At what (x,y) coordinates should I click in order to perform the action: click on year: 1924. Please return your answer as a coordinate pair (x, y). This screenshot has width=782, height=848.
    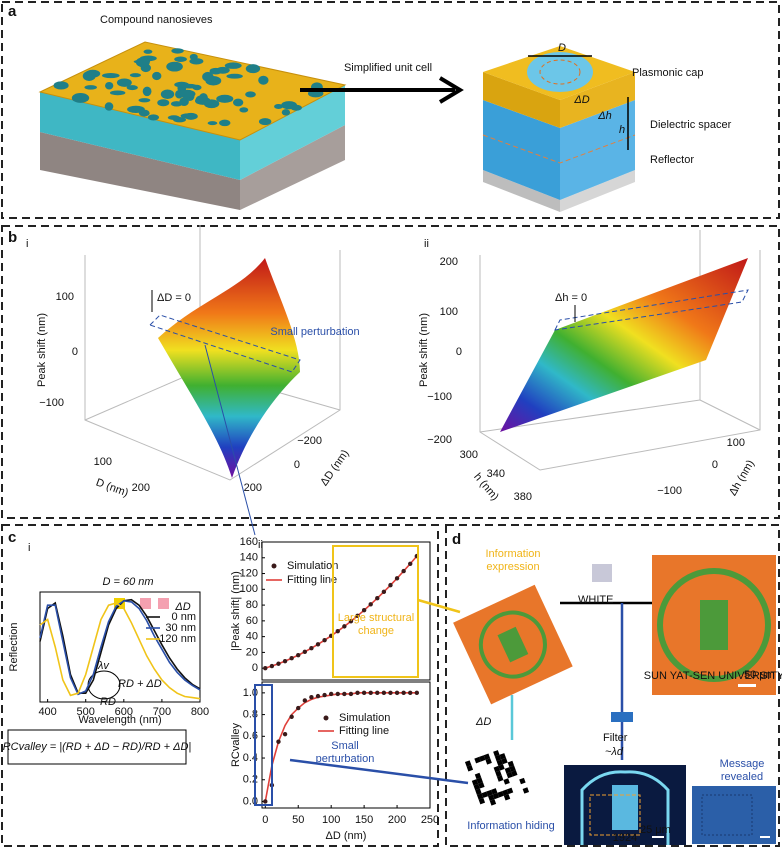
    Looking at the image, I should click on (625, 838).